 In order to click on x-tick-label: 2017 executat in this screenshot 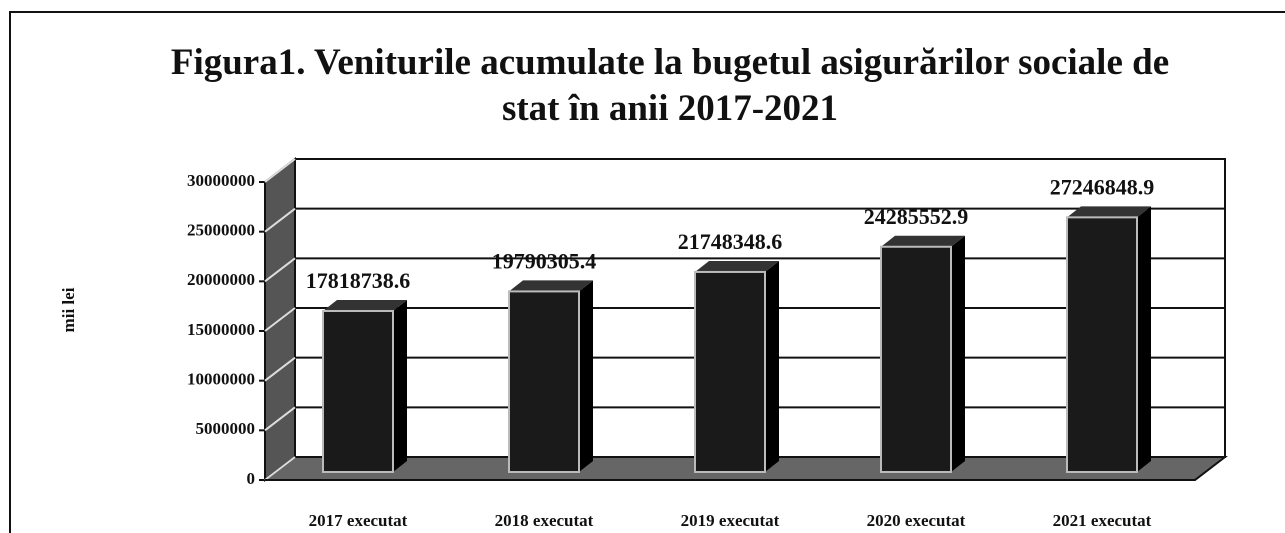, I will do `click(358, 520)`.